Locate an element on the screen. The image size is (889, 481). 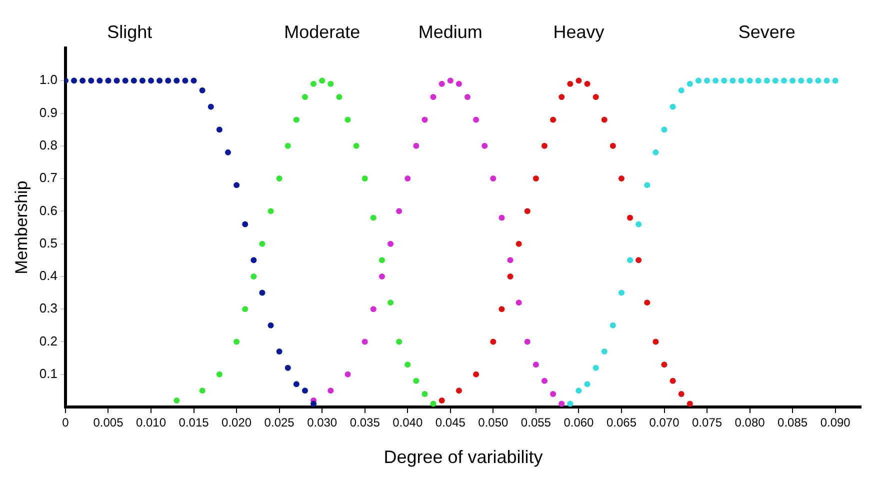
x-tick-label: 0.055 is located at coordinates (536, 423).